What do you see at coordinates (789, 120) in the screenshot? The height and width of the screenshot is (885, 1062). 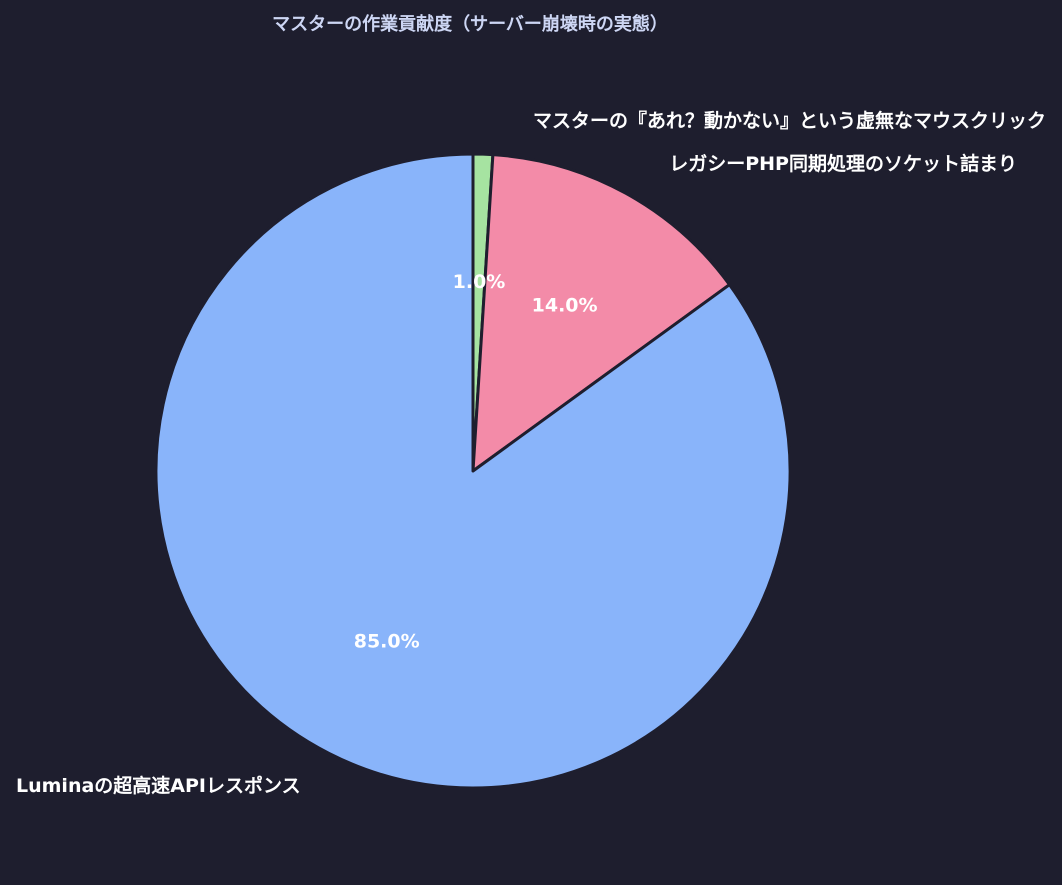 I see `slice-name-label-1: マスターの『あれ？動かない』という虚無なマウスクリック` at bounding box center [789, 120].